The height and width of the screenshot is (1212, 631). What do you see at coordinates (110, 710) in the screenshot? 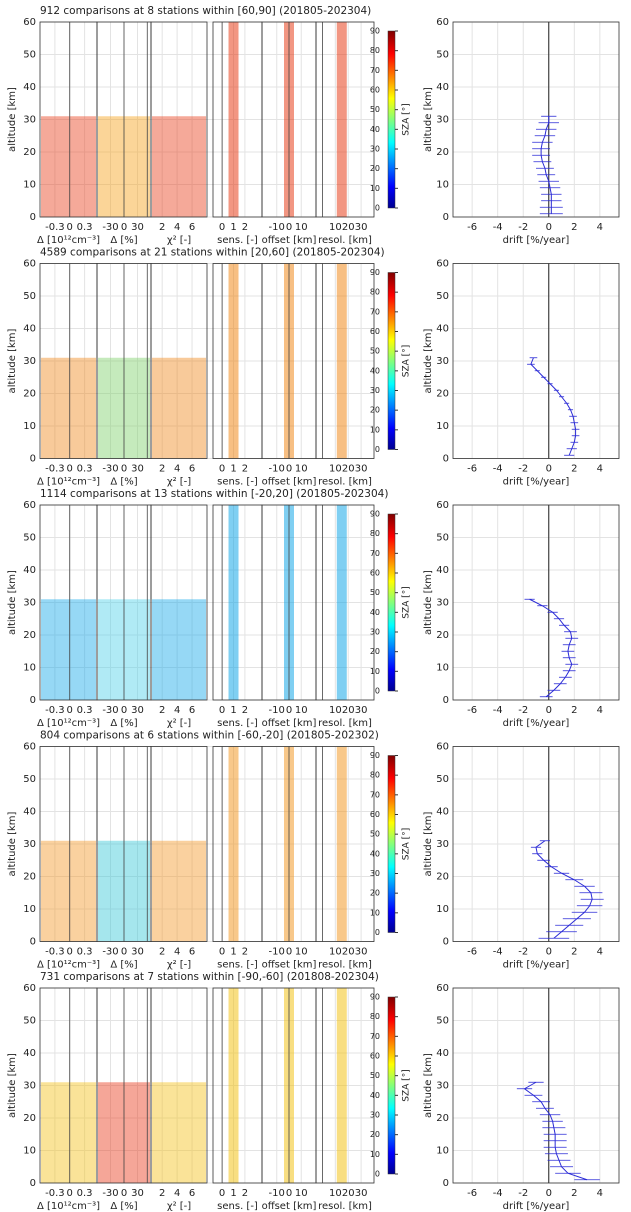
I see `x-tick-label: -30` at bounding box center [110, 710].